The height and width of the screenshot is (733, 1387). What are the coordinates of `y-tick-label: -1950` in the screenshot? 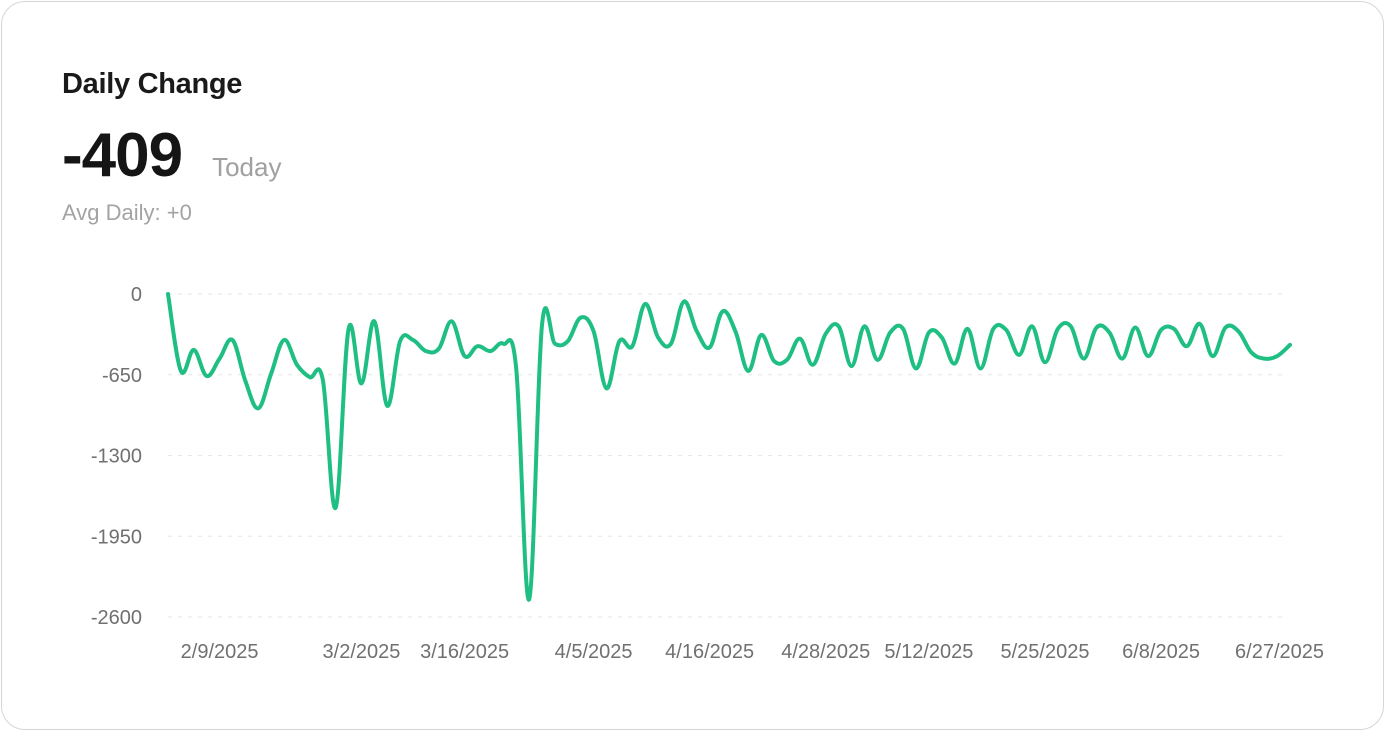 It's located at (116, 537).